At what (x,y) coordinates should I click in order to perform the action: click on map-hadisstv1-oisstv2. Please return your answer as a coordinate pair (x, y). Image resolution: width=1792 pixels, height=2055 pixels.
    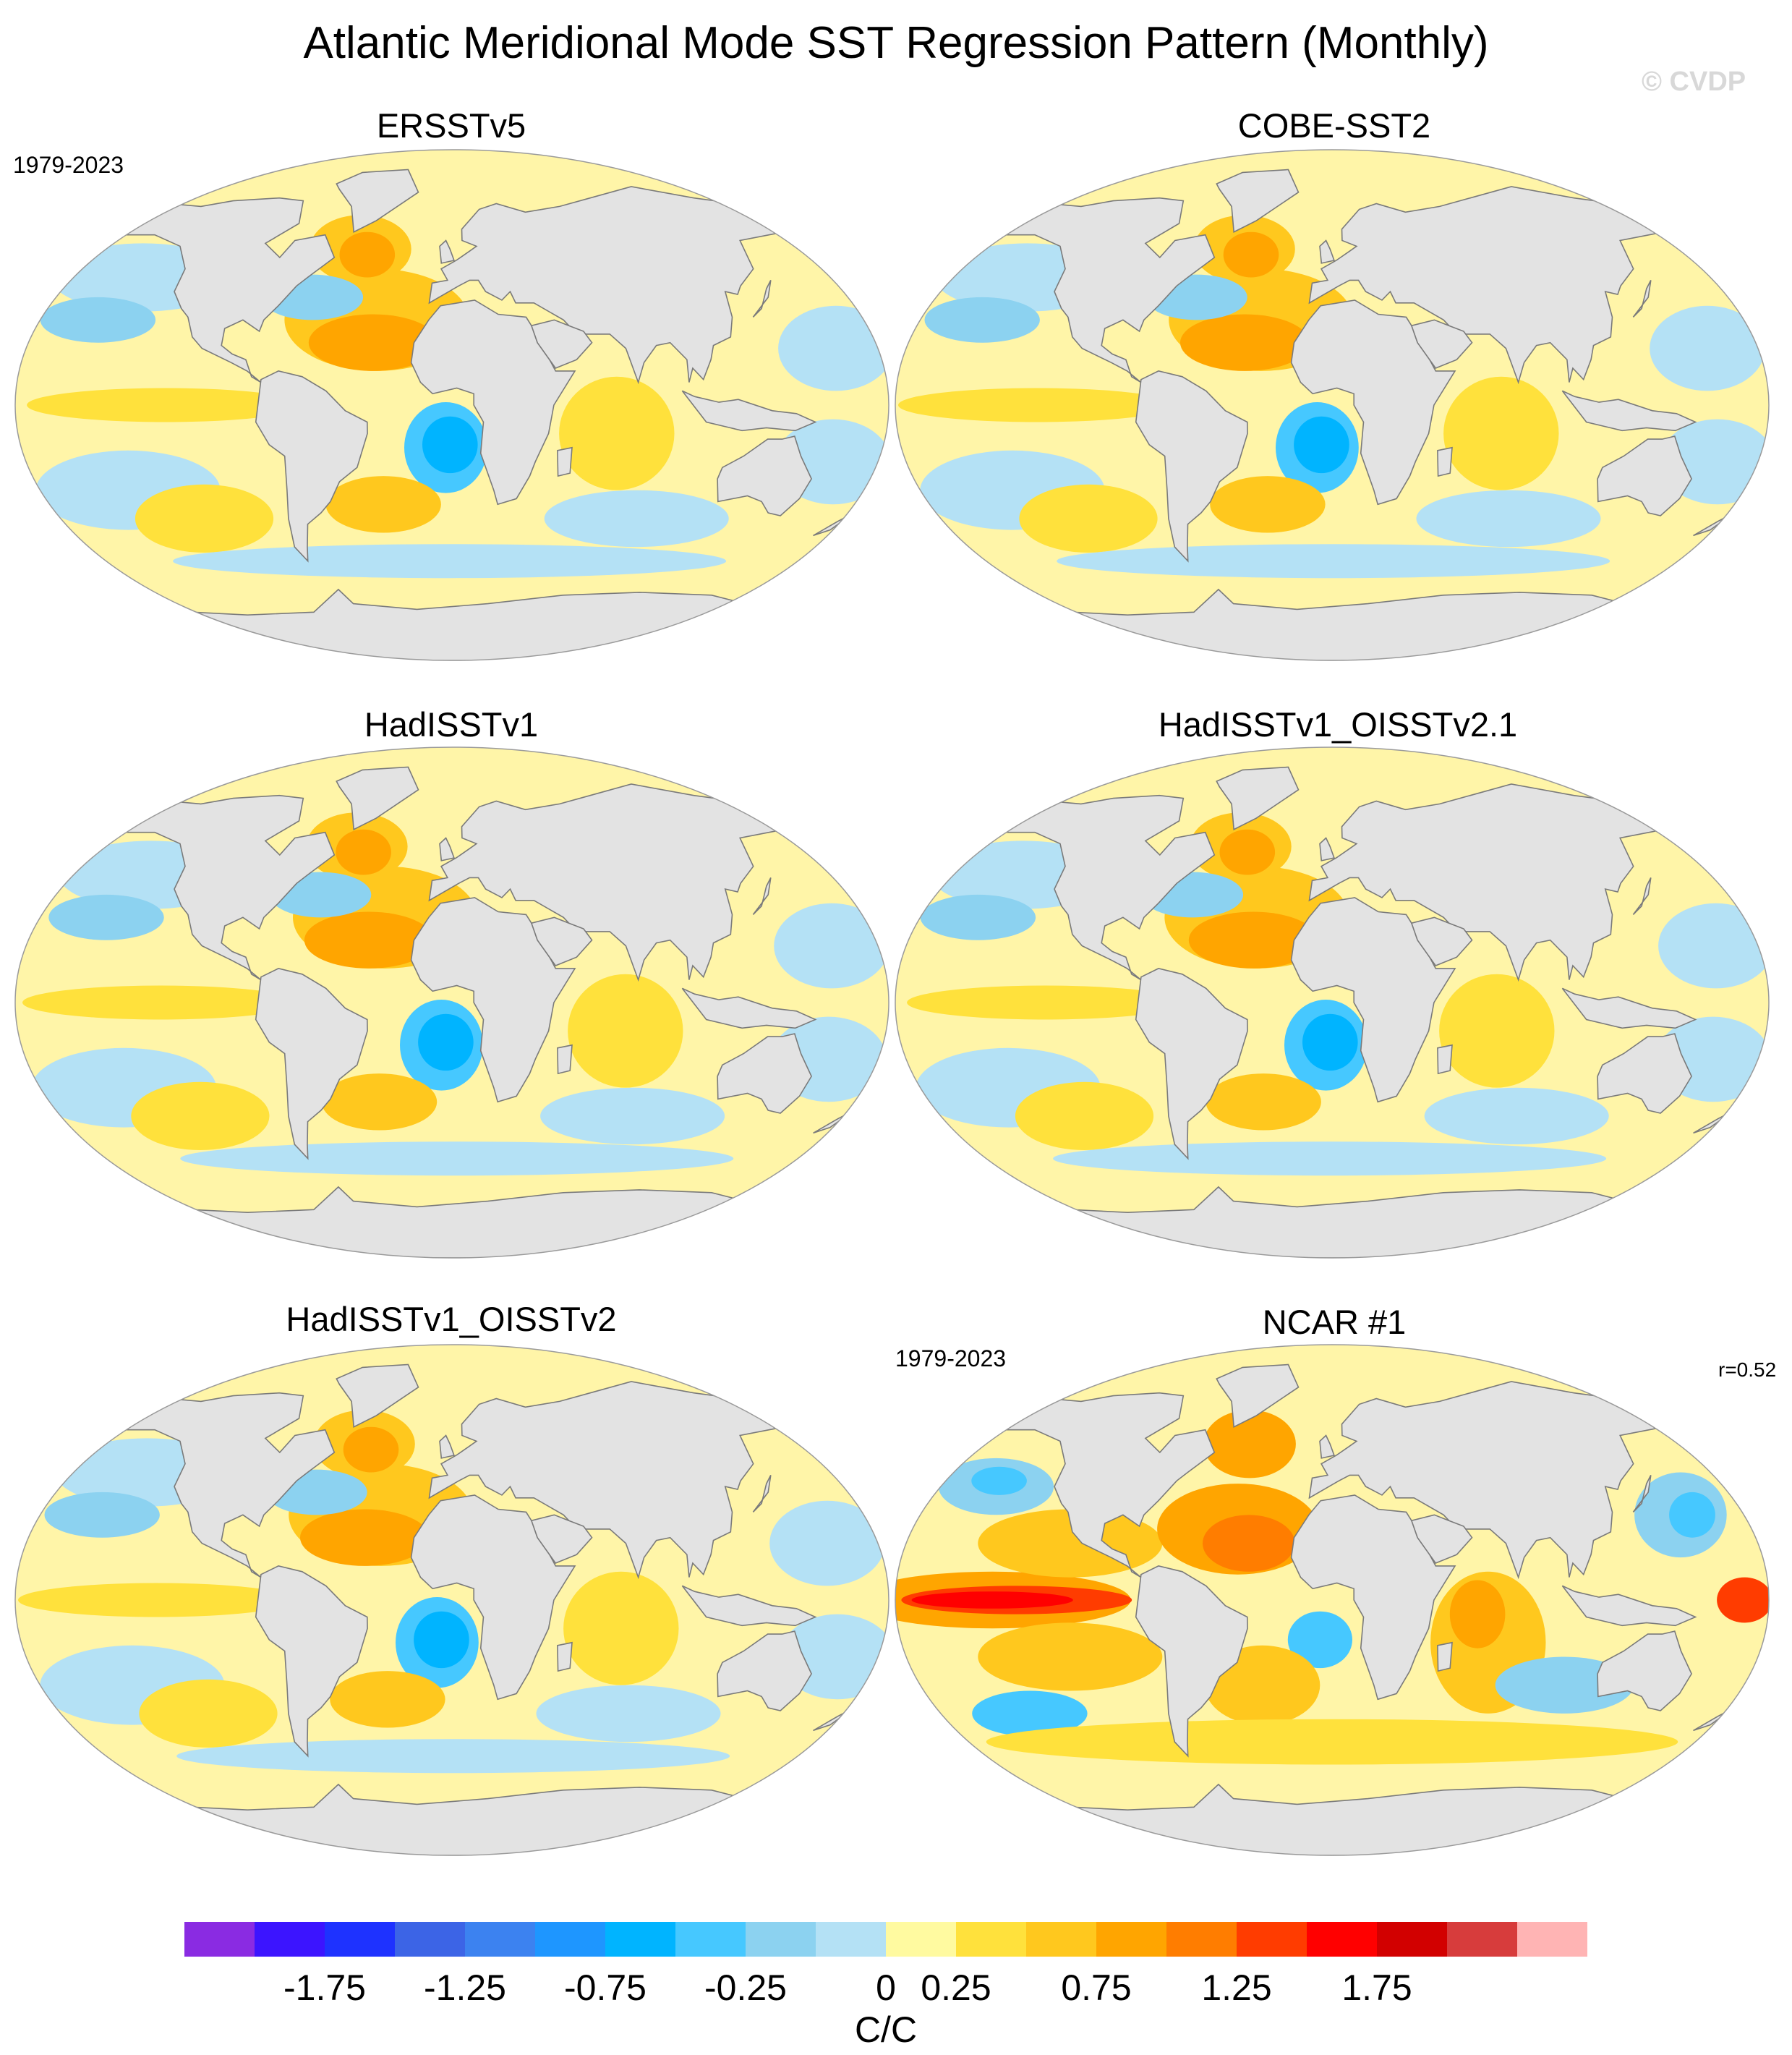
    Looking at the image, I should click on (451, 1600).